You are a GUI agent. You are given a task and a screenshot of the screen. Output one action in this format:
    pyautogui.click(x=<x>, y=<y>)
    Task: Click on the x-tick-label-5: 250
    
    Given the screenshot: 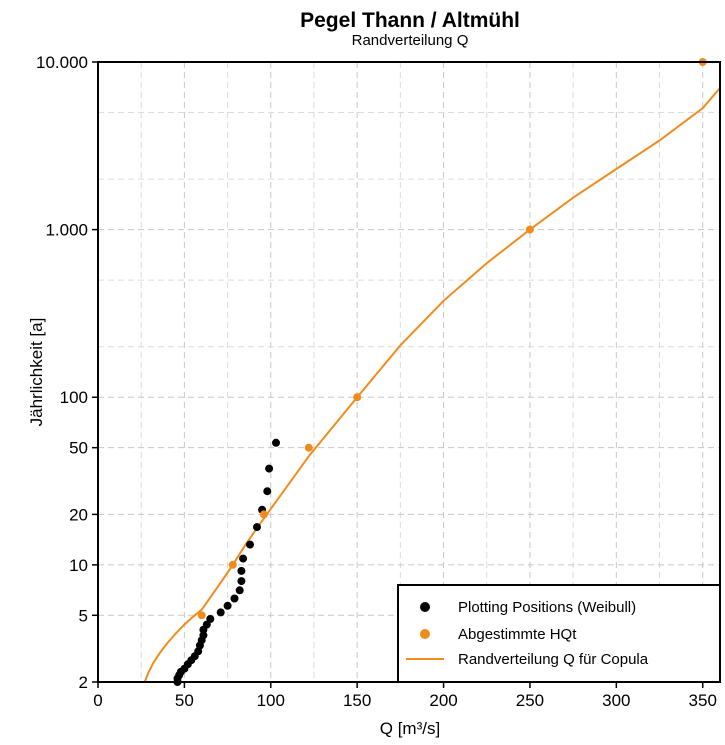 What is the action you would take?
    pyautogui.click(x=530, y=700)
    